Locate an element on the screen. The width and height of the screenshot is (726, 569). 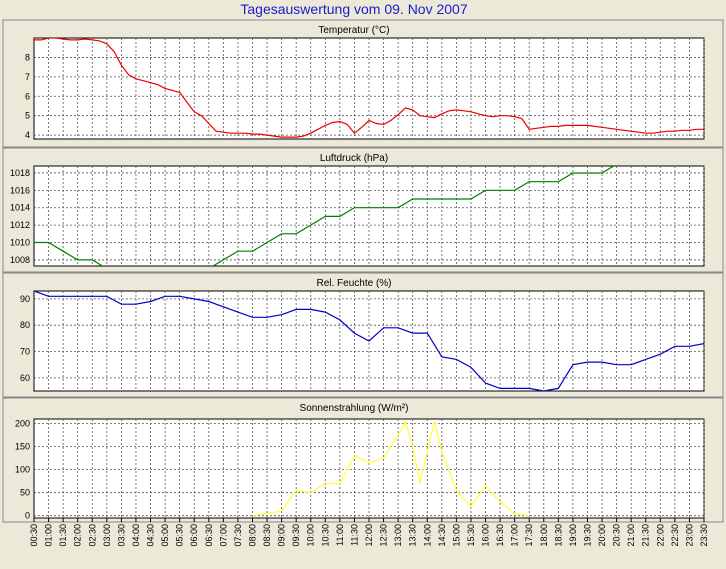
x-tick-label: 21:30 is located at coordinates (646, 535).